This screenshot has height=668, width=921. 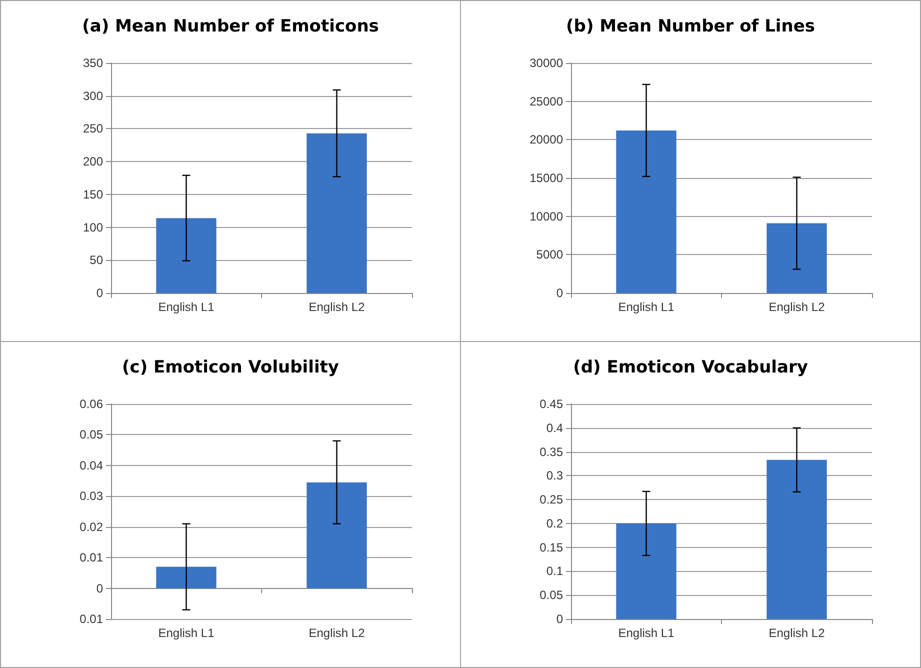 I want to click on y-tick-label: 100, so click(x=93, y=227).